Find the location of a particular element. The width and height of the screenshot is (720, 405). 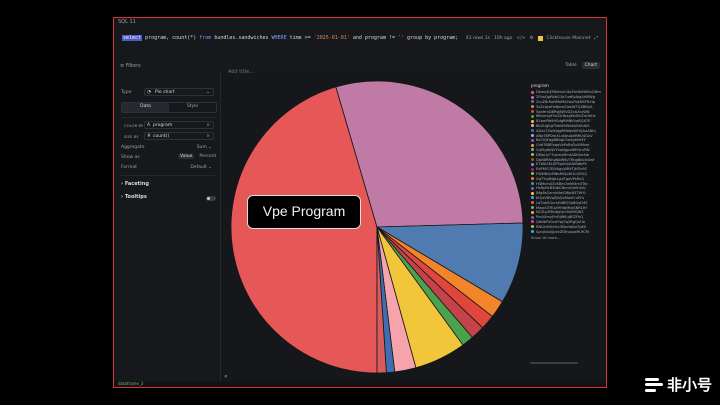

legend-item: JMg8n2xmhNwGWpN3TWYL is located at coordinates (566, 193).